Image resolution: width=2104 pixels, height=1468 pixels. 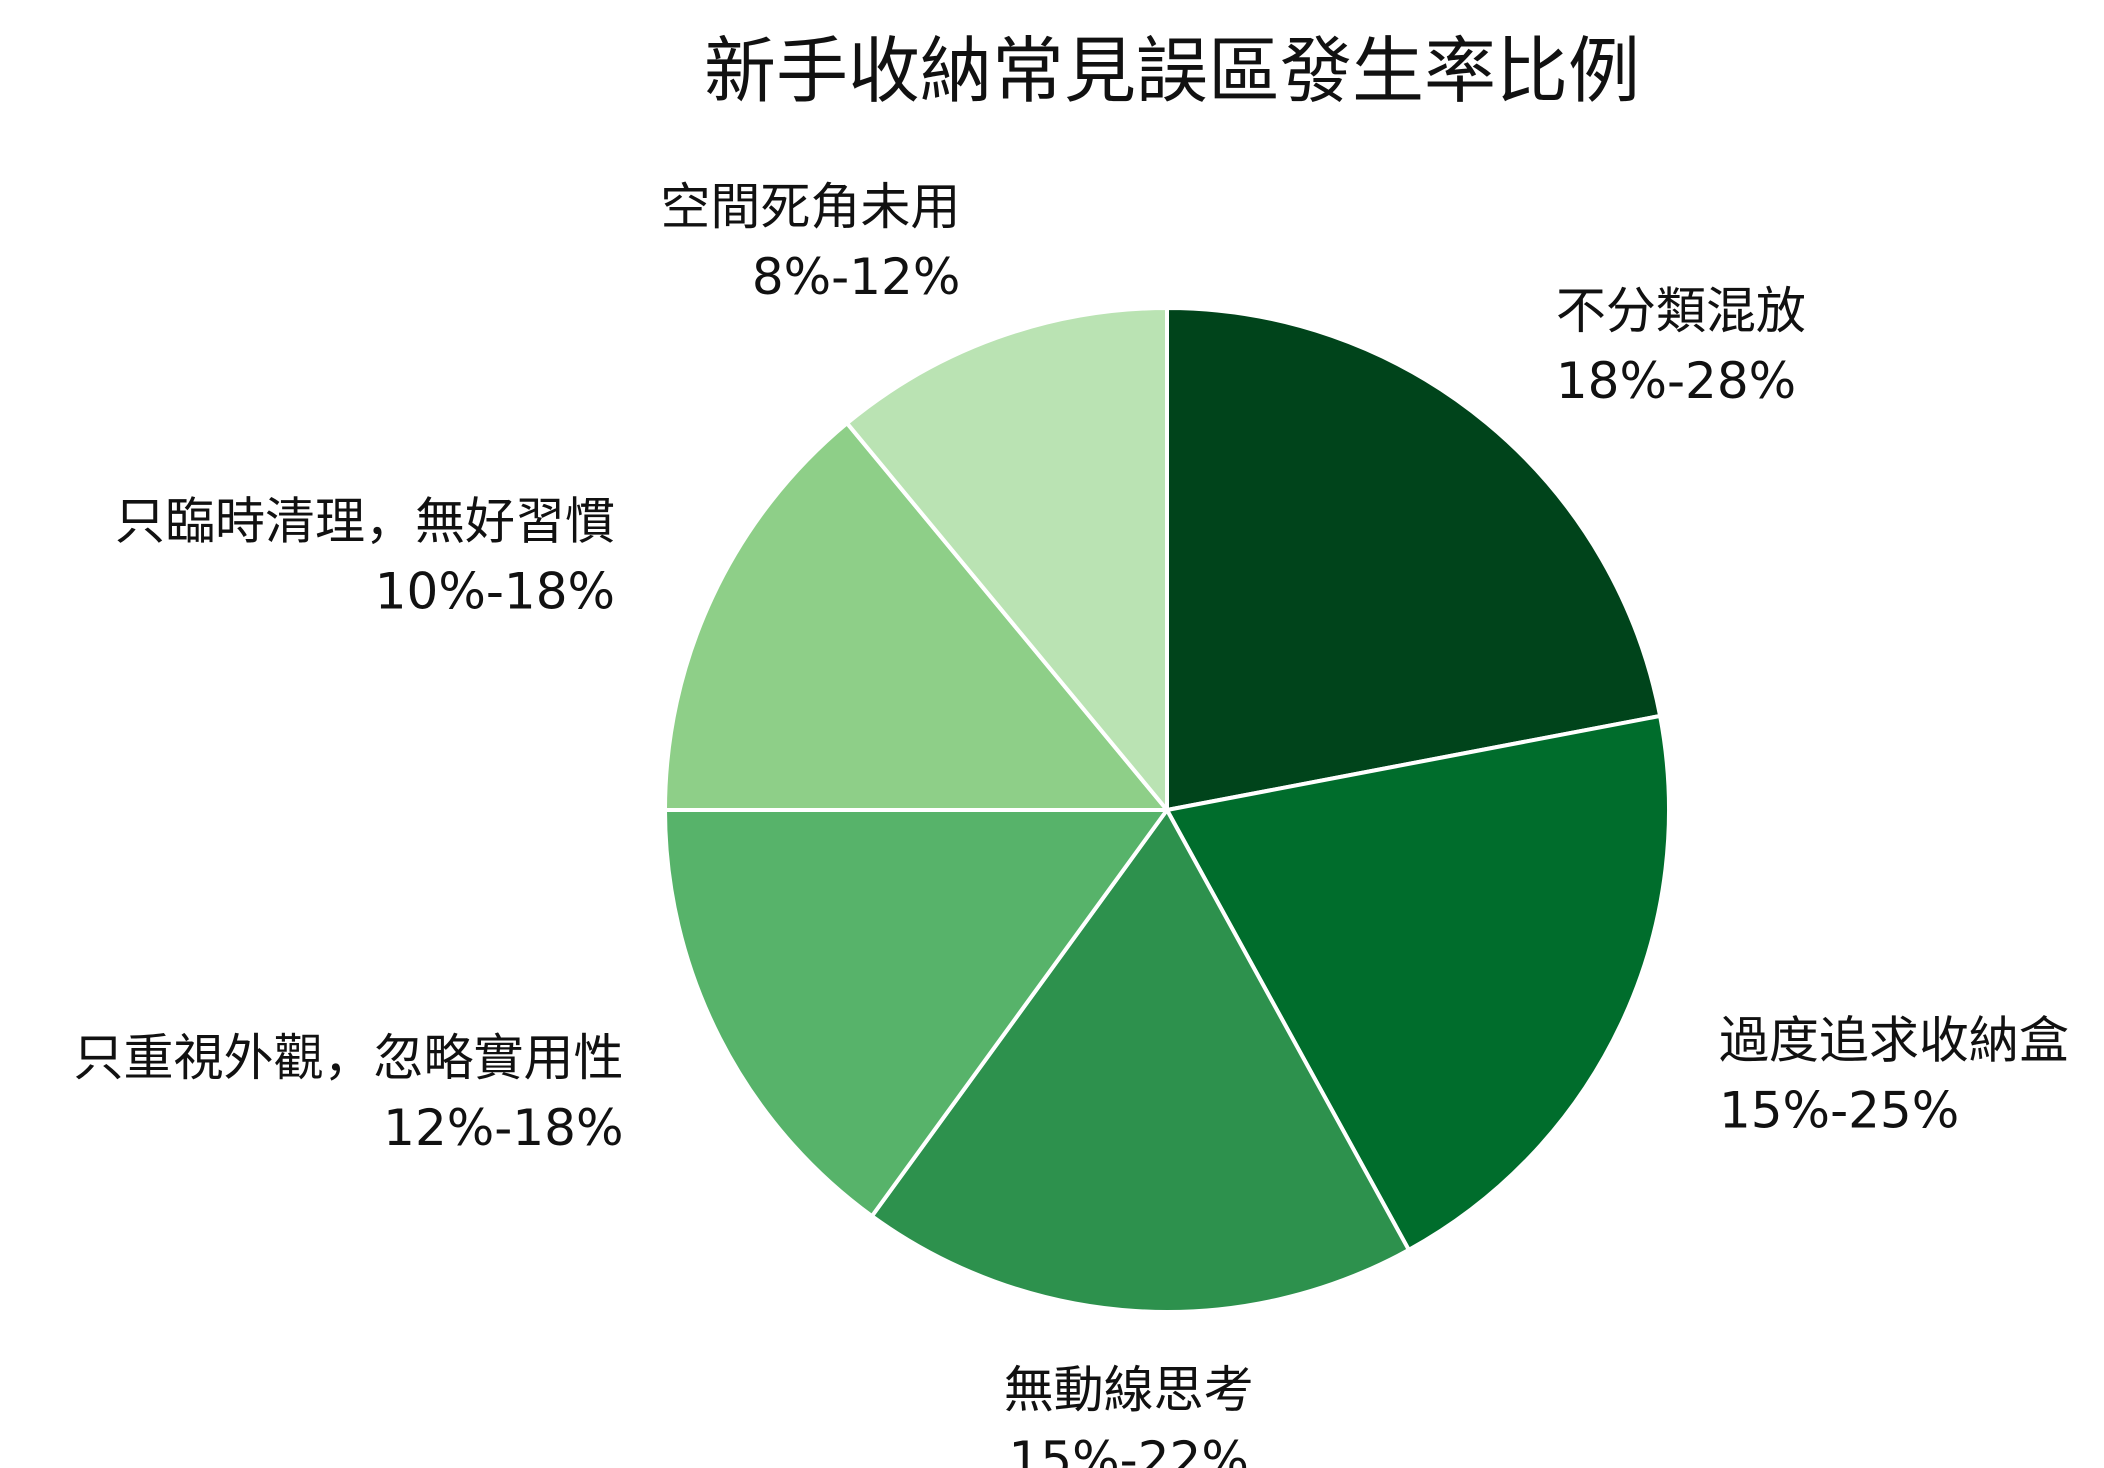 I want to click on slice-label: 不分類混放, so click(x=1681, y=311).